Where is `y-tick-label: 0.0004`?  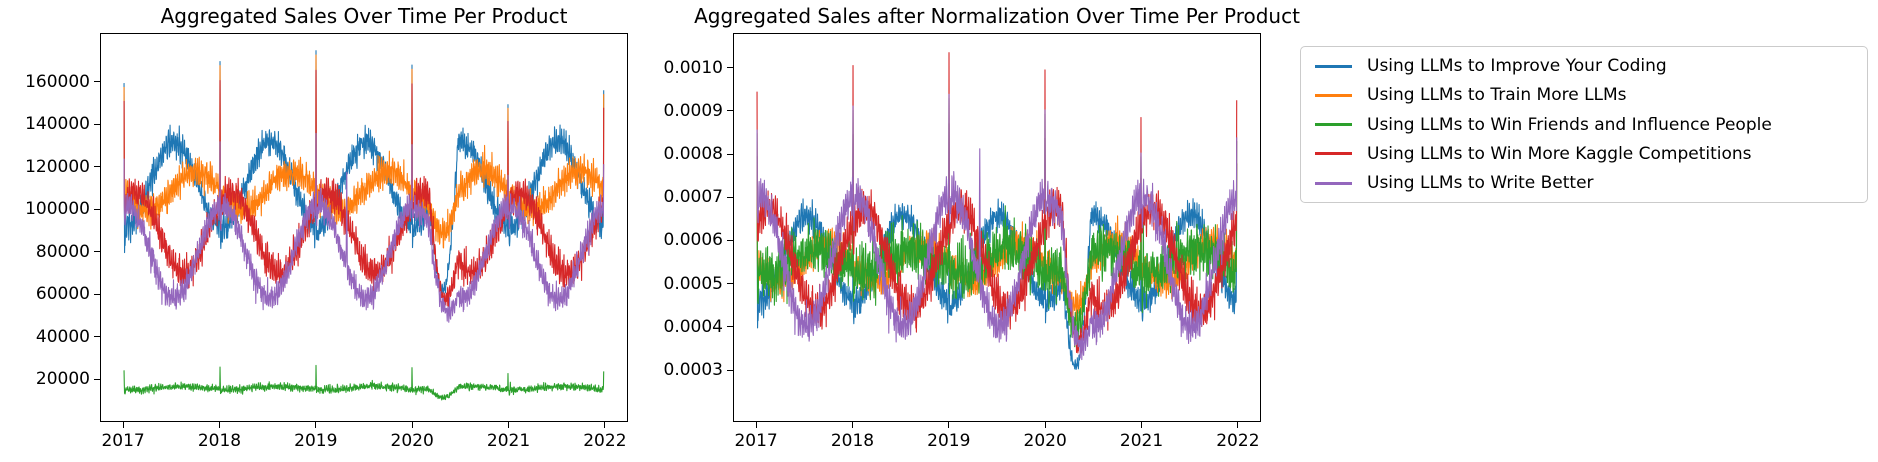
y-tick-label: 0.0004 is located at coordinates (693, 326).